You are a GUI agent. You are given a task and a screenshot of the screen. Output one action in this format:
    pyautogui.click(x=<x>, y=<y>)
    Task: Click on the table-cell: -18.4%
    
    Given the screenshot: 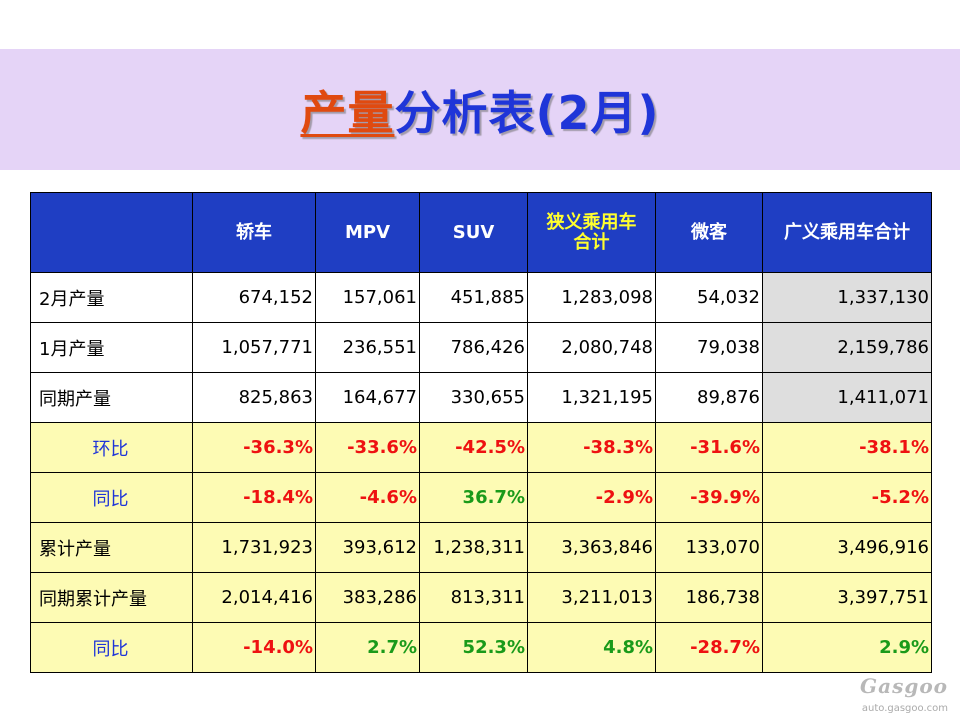 What is the action you would take?
    pyautogui.click(x=254, y=497)
    